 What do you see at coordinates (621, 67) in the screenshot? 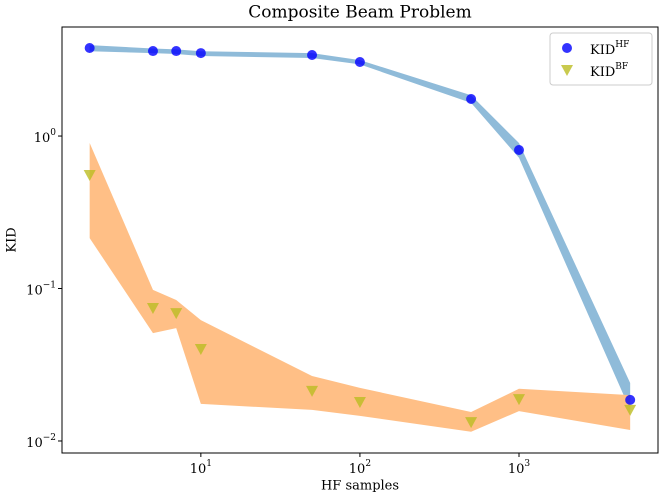
I see `legend-superscript: BF` at bounding box center [621, 67].